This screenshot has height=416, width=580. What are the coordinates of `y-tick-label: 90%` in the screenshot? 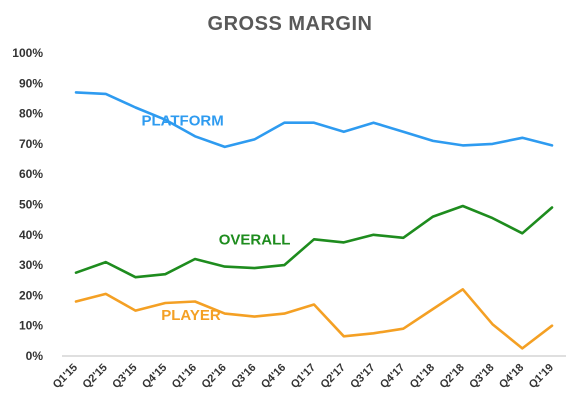 It's located at (31, 83).